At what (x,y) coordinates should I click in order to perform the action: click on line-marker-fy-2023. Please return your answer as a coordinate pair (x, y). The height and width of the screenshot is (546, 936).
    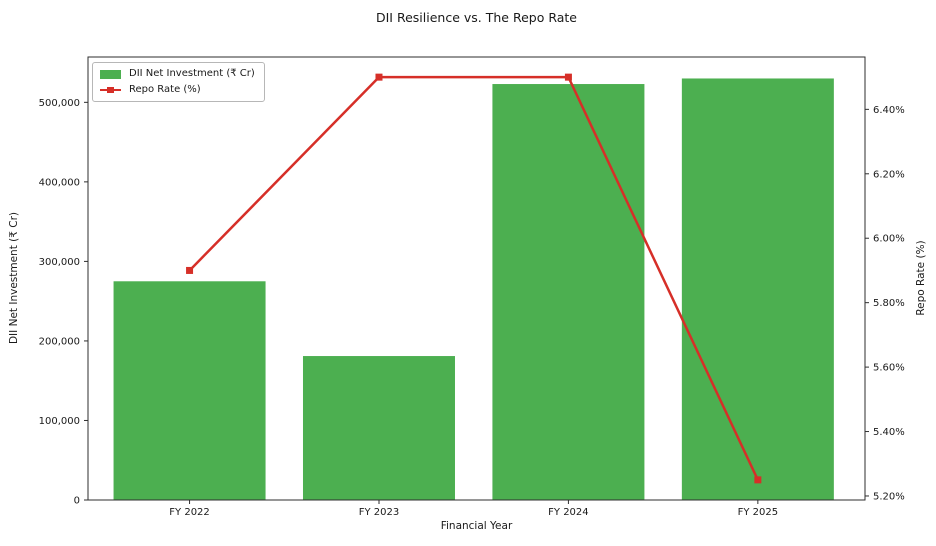
    Looking at the image, I should click on (379, 77).